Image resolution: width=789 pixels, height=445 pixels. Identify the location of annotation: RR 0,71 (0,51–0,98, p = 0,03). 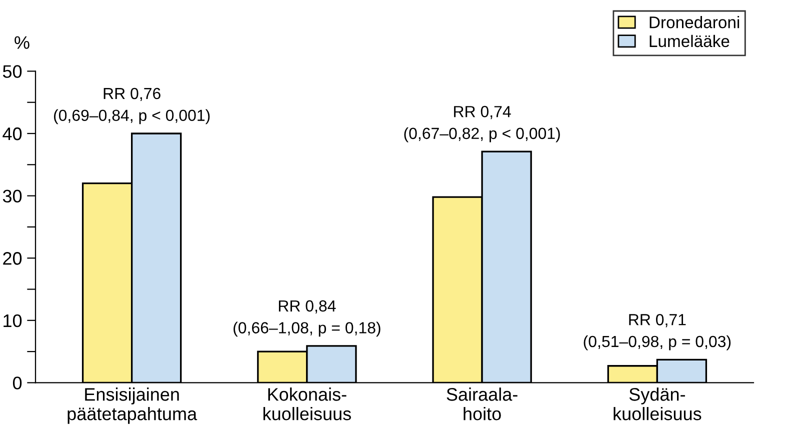
(657, 332).